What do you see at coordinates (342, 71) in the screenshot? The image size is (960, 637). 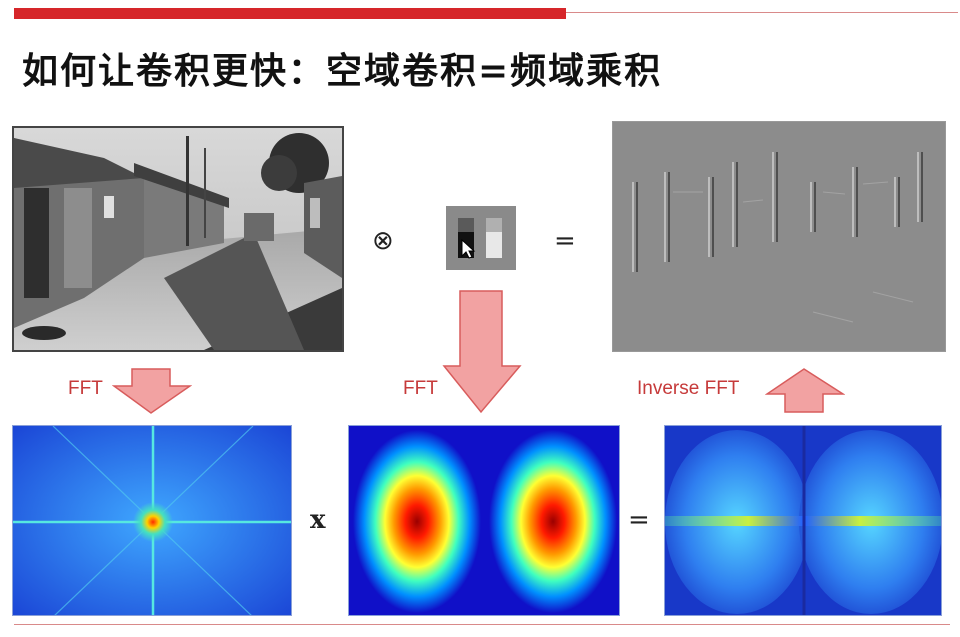 I see `slide-title: 如何让卷积更快：空域卷积=频域乘积` at bounding box center [342, 71].